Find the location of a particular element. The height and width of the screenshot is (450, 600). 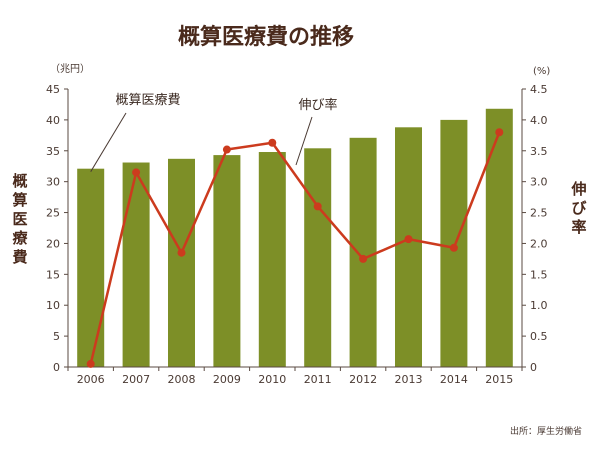

callouts: 概算医療費 伸び率 is located at coordinates (214, 132).